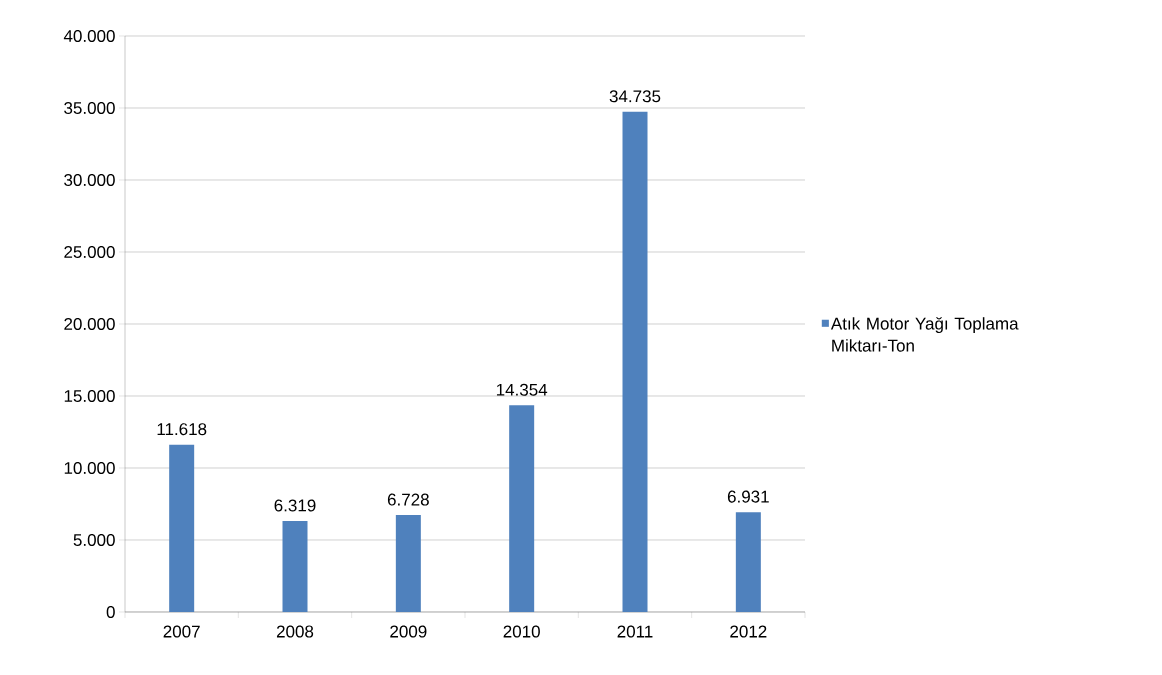 This screenshot has width=1162, height=675. What do you see at coordinates (521, 631) in the screenshot?
I see `x-tick-label: 2010` at bounding box center [521, 631].